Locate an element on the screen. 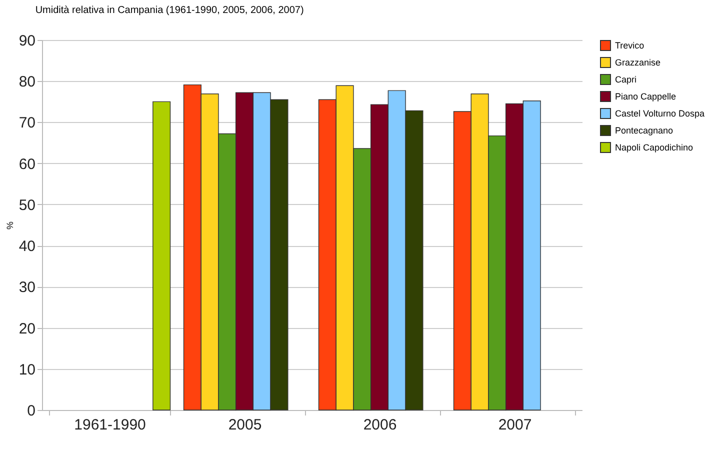 This screenshot has height=470, width=726. bar is located at coordinates (161, 255).